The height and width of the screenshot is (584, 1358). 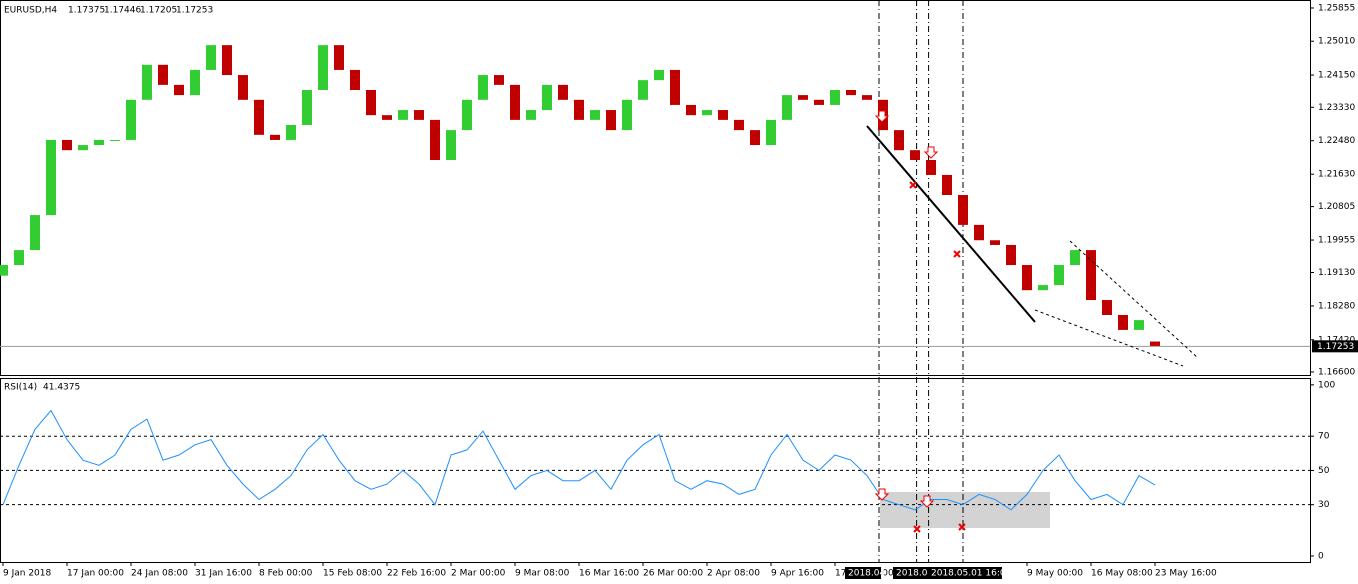 What do you see at coordinates (223, 574) in the screenshot?
I see `x-tick-label: 31 Jan 16:00` at bounding box center [223, 574].